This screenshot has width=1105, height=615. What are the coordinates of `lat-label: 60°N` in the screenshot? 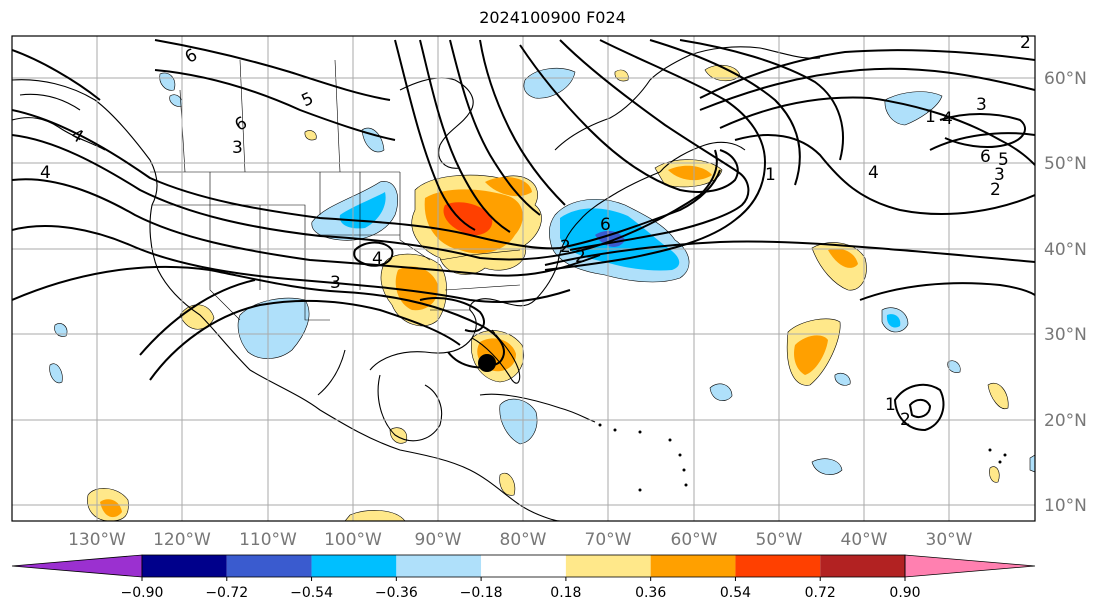 It's located at (1065, 79).